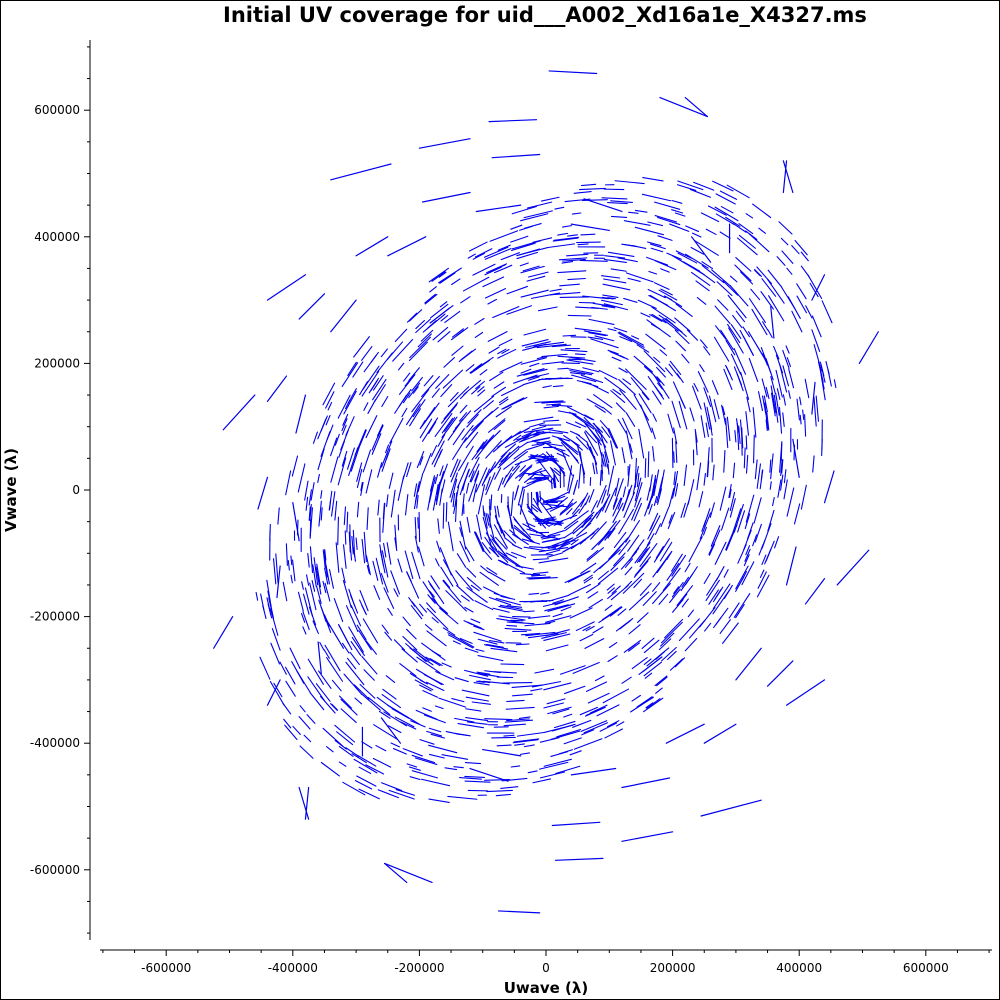 The height and width of the screenshot is (1000, 1000). Describe the element at coordinates (546, 988) in the screenshot. I see `x-axis-label: Uwave (λ)` at that location.